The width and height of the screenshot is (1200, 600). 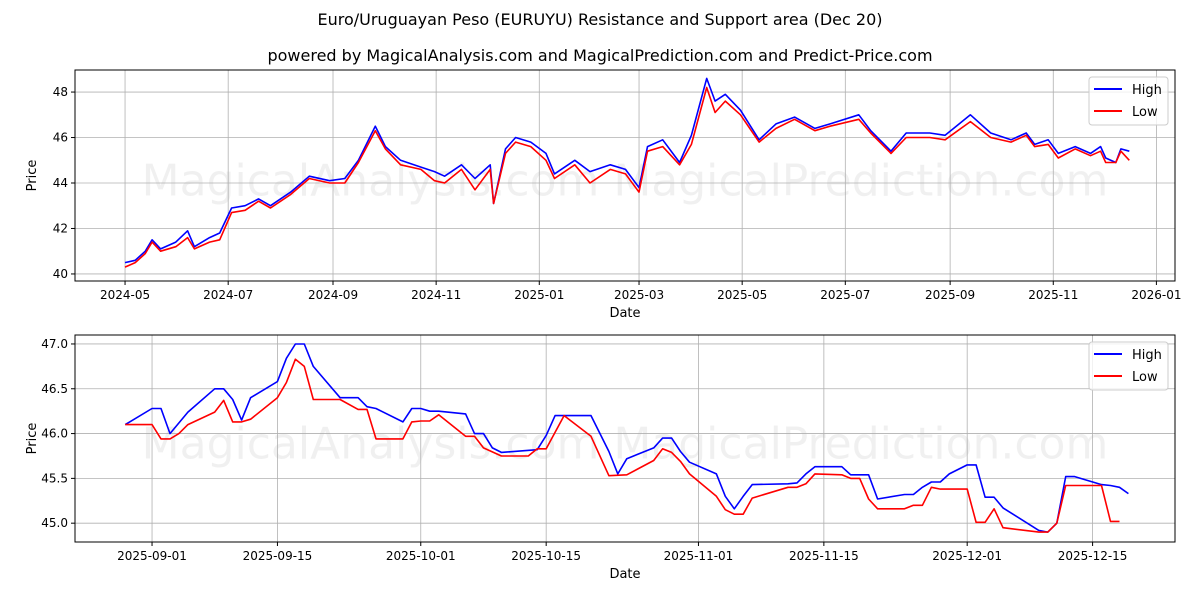 What do you see at coordinates (699, 556) in the screenshot?
I see `x-tick-label: 2025-11-01` at bounding box center [699, 556].